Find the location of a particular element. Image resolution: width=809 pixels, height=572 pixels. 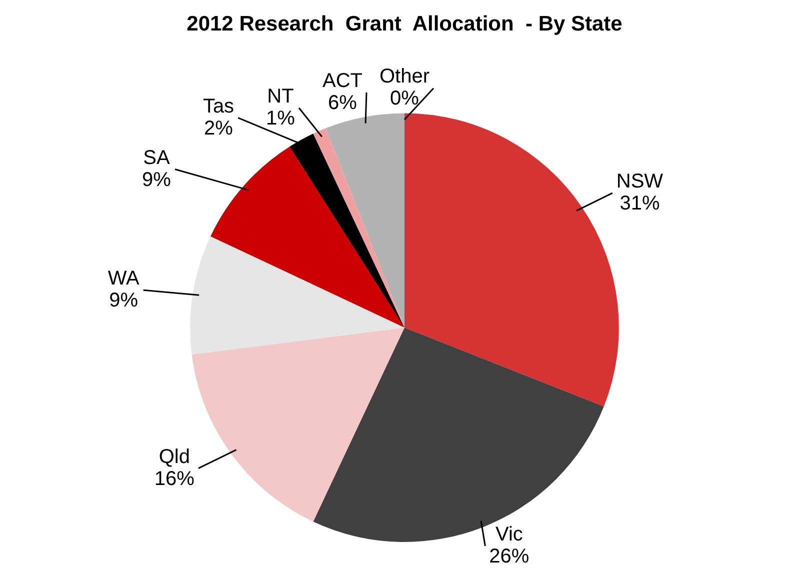

data-label: 2% is located at coordinates (219, 128).